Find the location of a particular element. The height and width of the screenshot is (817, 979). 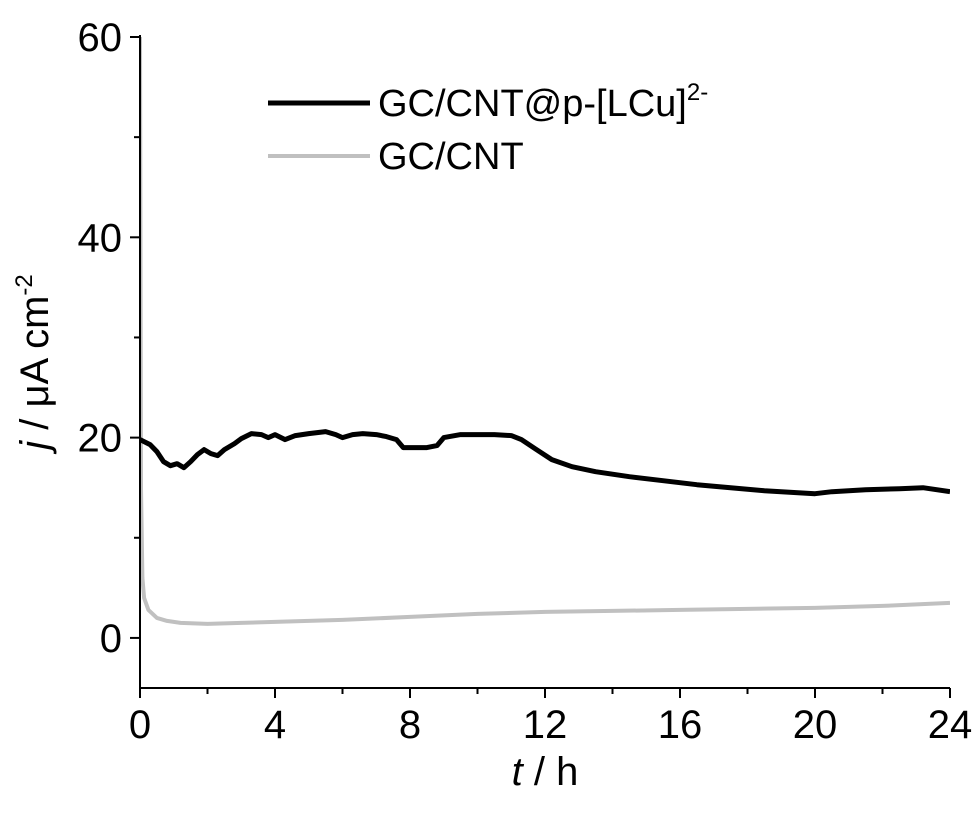

legend-label-1: GC/CNT@p-[LCu]2- is located at coordinates (543, 102).